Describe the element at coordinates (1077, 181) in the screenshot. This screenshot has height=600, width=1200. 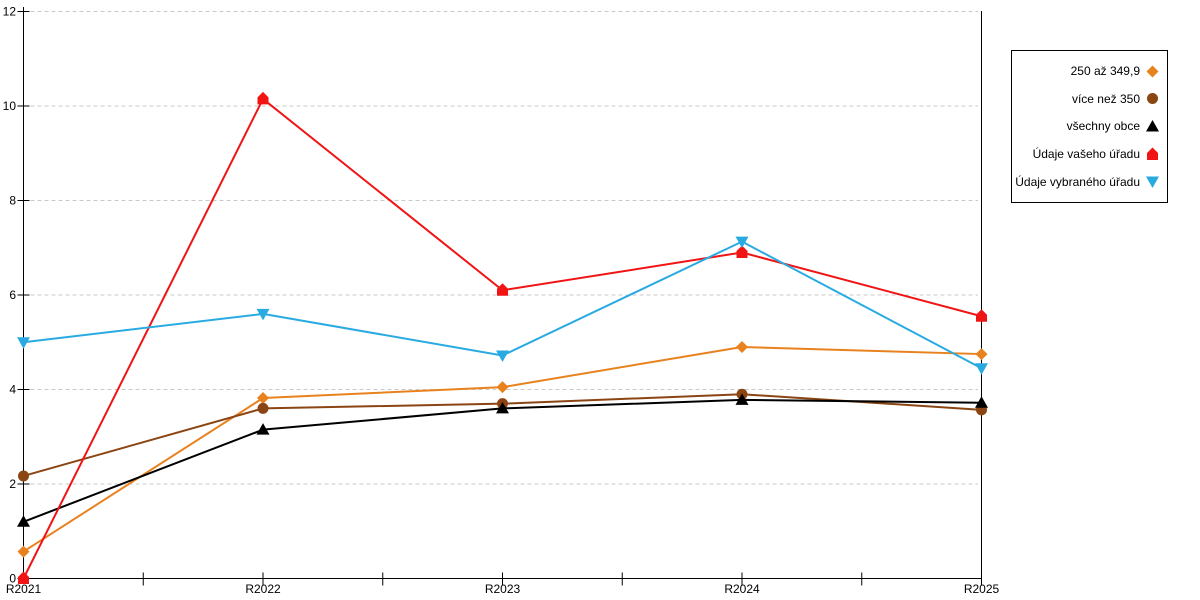
I see `legend-label: Údaje vybraného úřadu` at that location.